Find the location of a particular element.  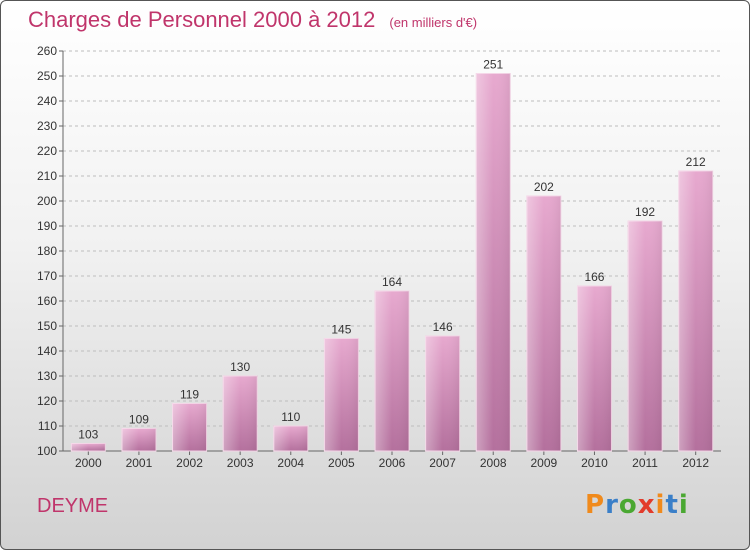

y-tick-label: 120 is located at coordinates (47, 401).